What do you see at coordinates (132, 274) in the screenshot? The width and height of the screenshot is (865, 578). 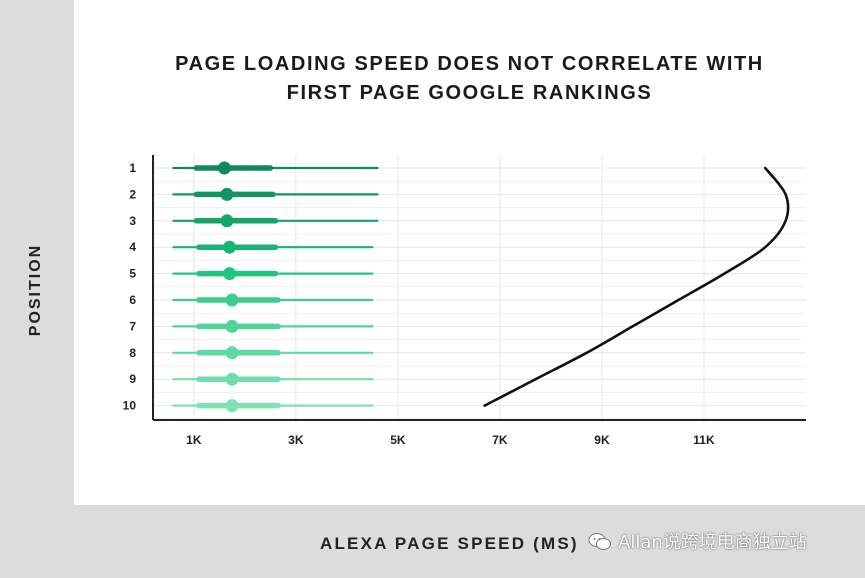 I see `y-tick-label: 5` at bounding box center [132, 274].